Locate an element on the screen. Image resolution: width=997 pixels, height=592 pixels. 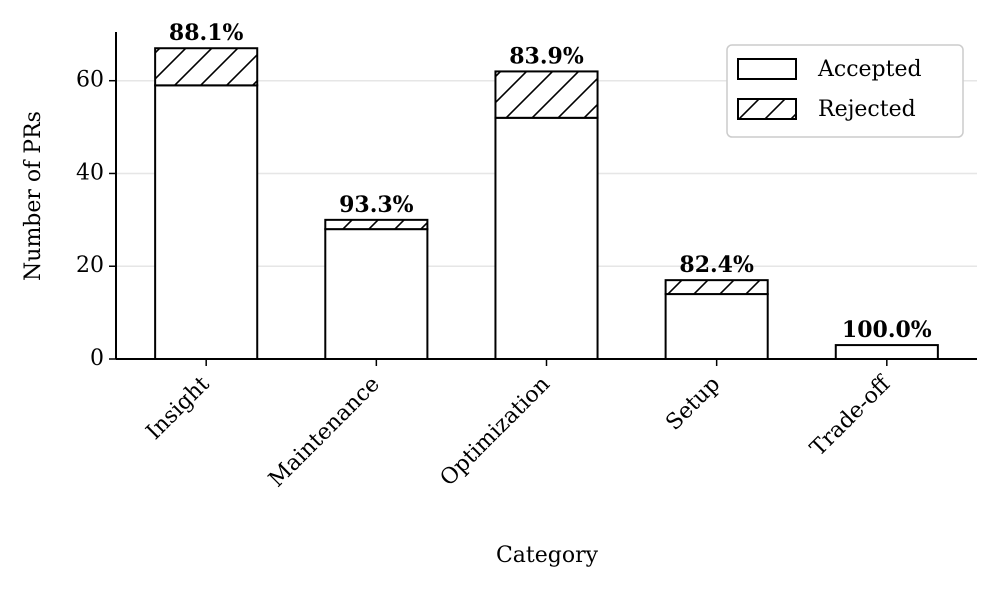
data-label: 88.1% is located at coordinates (206, 33).